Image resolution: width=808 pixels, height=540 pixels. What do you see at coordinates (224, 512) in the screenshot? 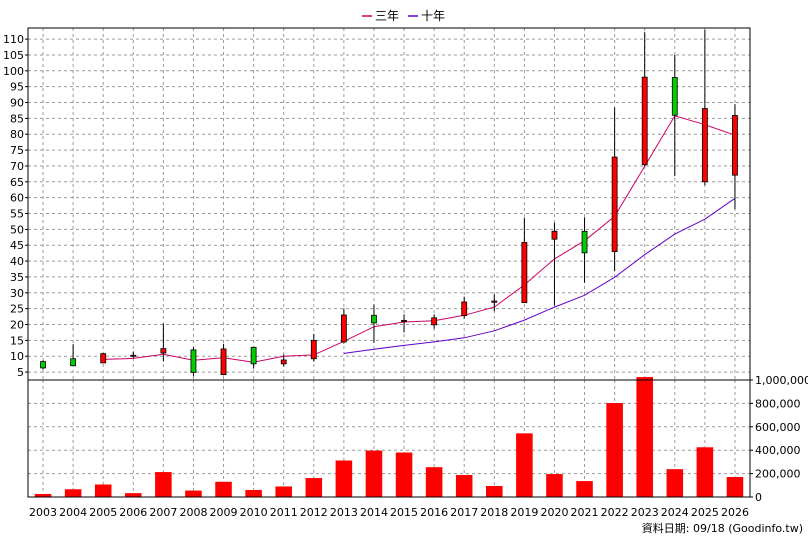
I see `x-tick-label: 2009` at bounding box center [224, 512].